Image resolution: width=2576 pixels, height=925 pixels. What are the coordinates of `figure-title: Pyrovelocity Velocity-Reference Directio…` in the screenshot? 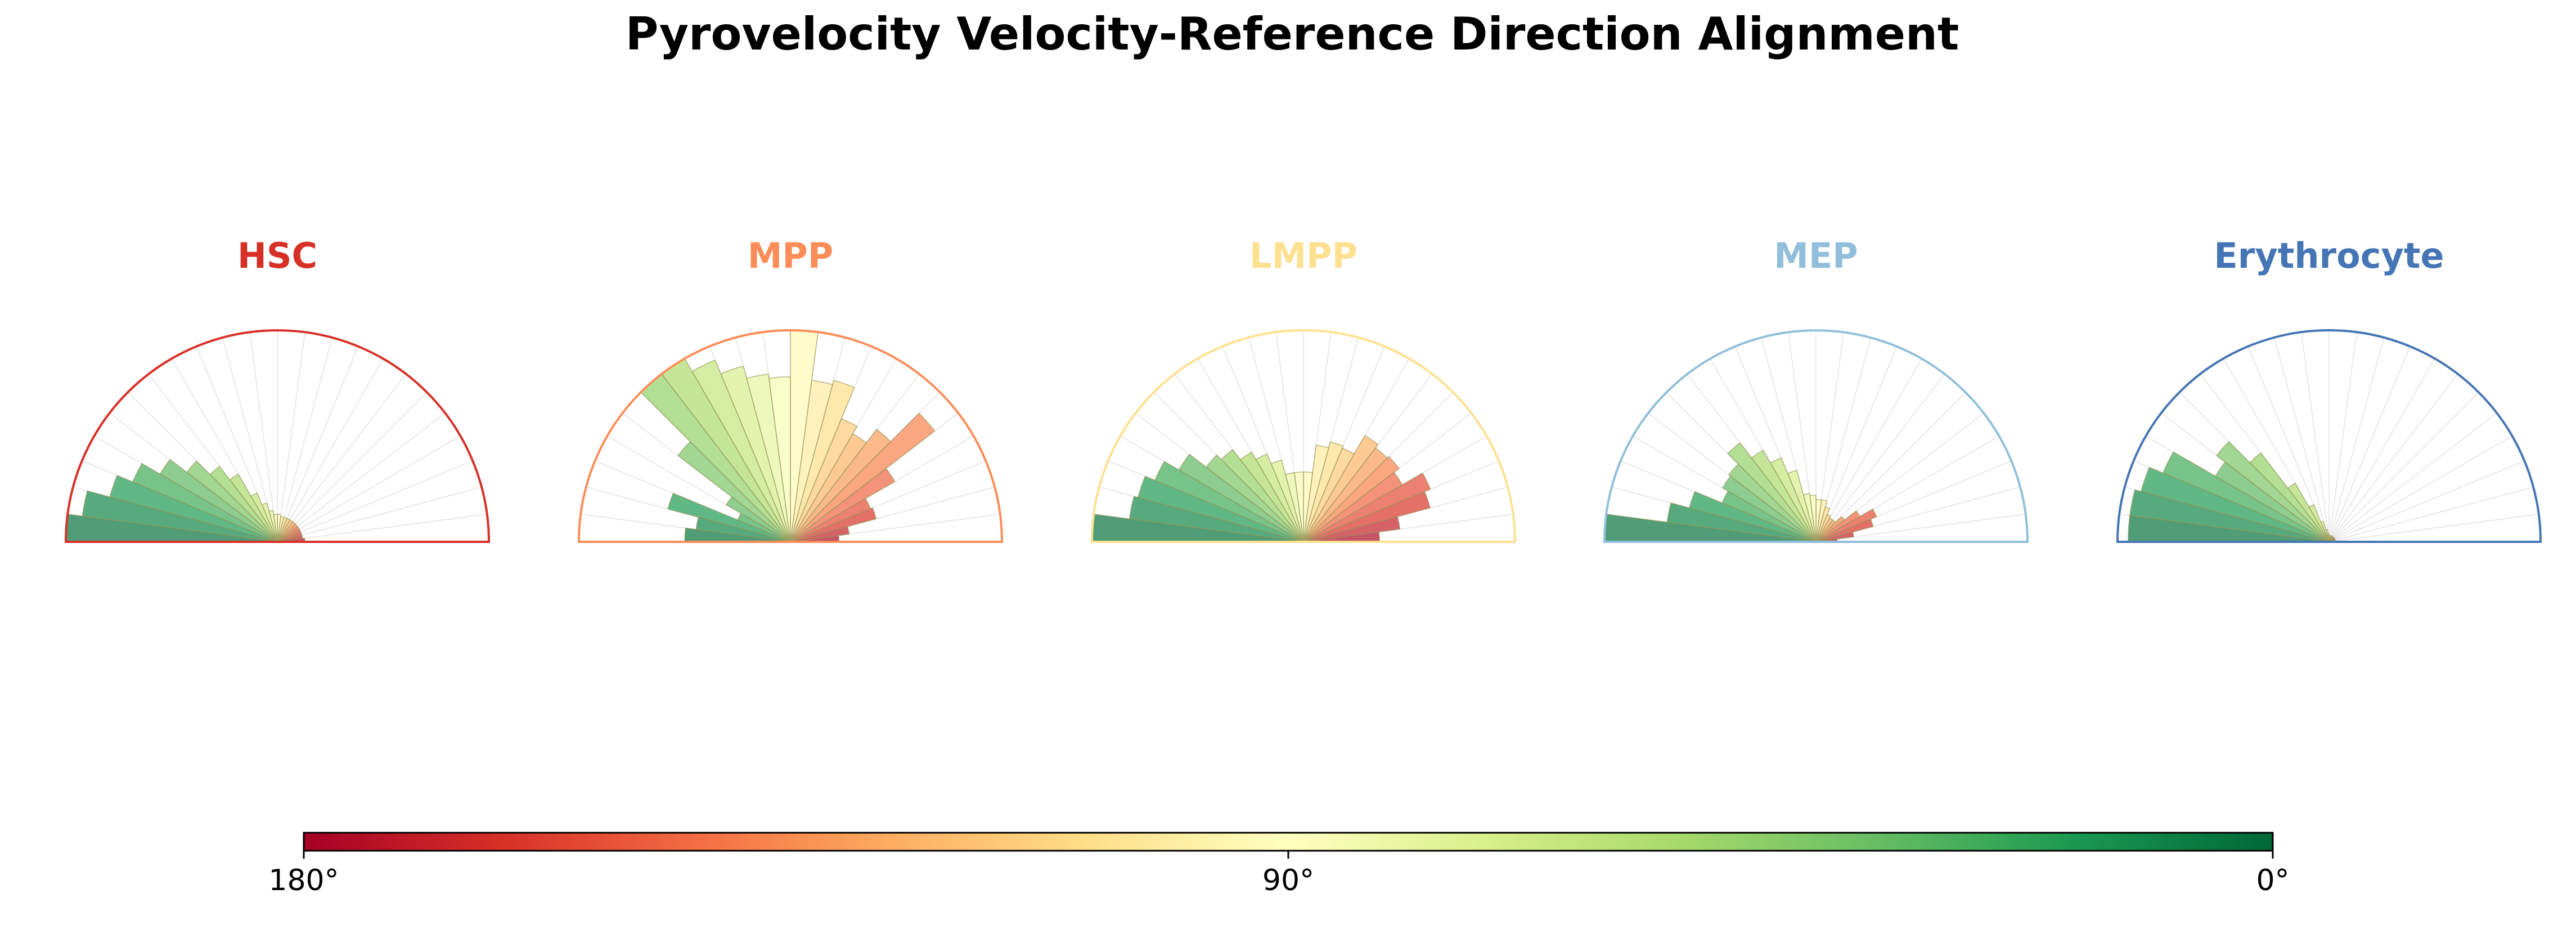 It's located at (1292, 34).